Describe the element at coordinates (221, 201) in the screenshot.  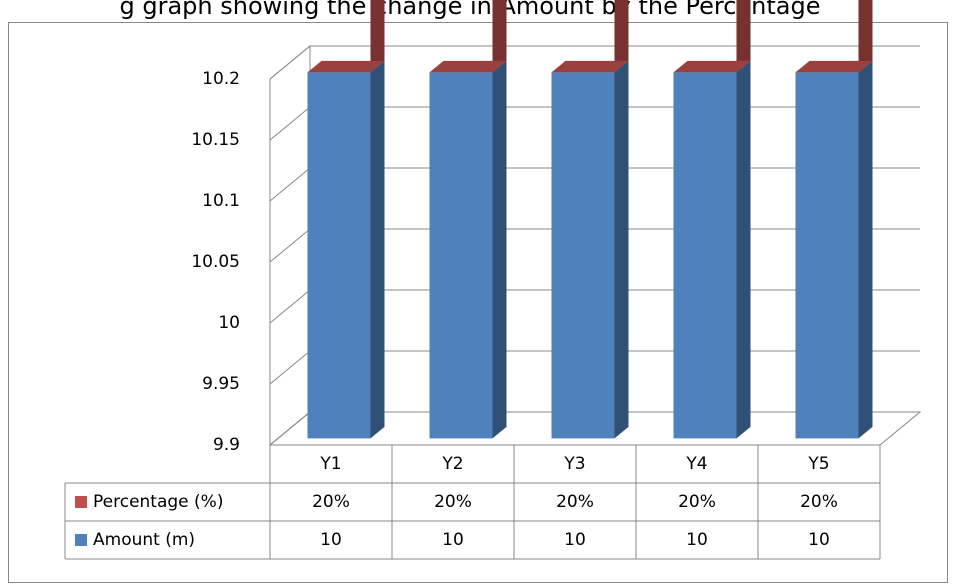
I see `y-tick-label: 10.1` at that location.